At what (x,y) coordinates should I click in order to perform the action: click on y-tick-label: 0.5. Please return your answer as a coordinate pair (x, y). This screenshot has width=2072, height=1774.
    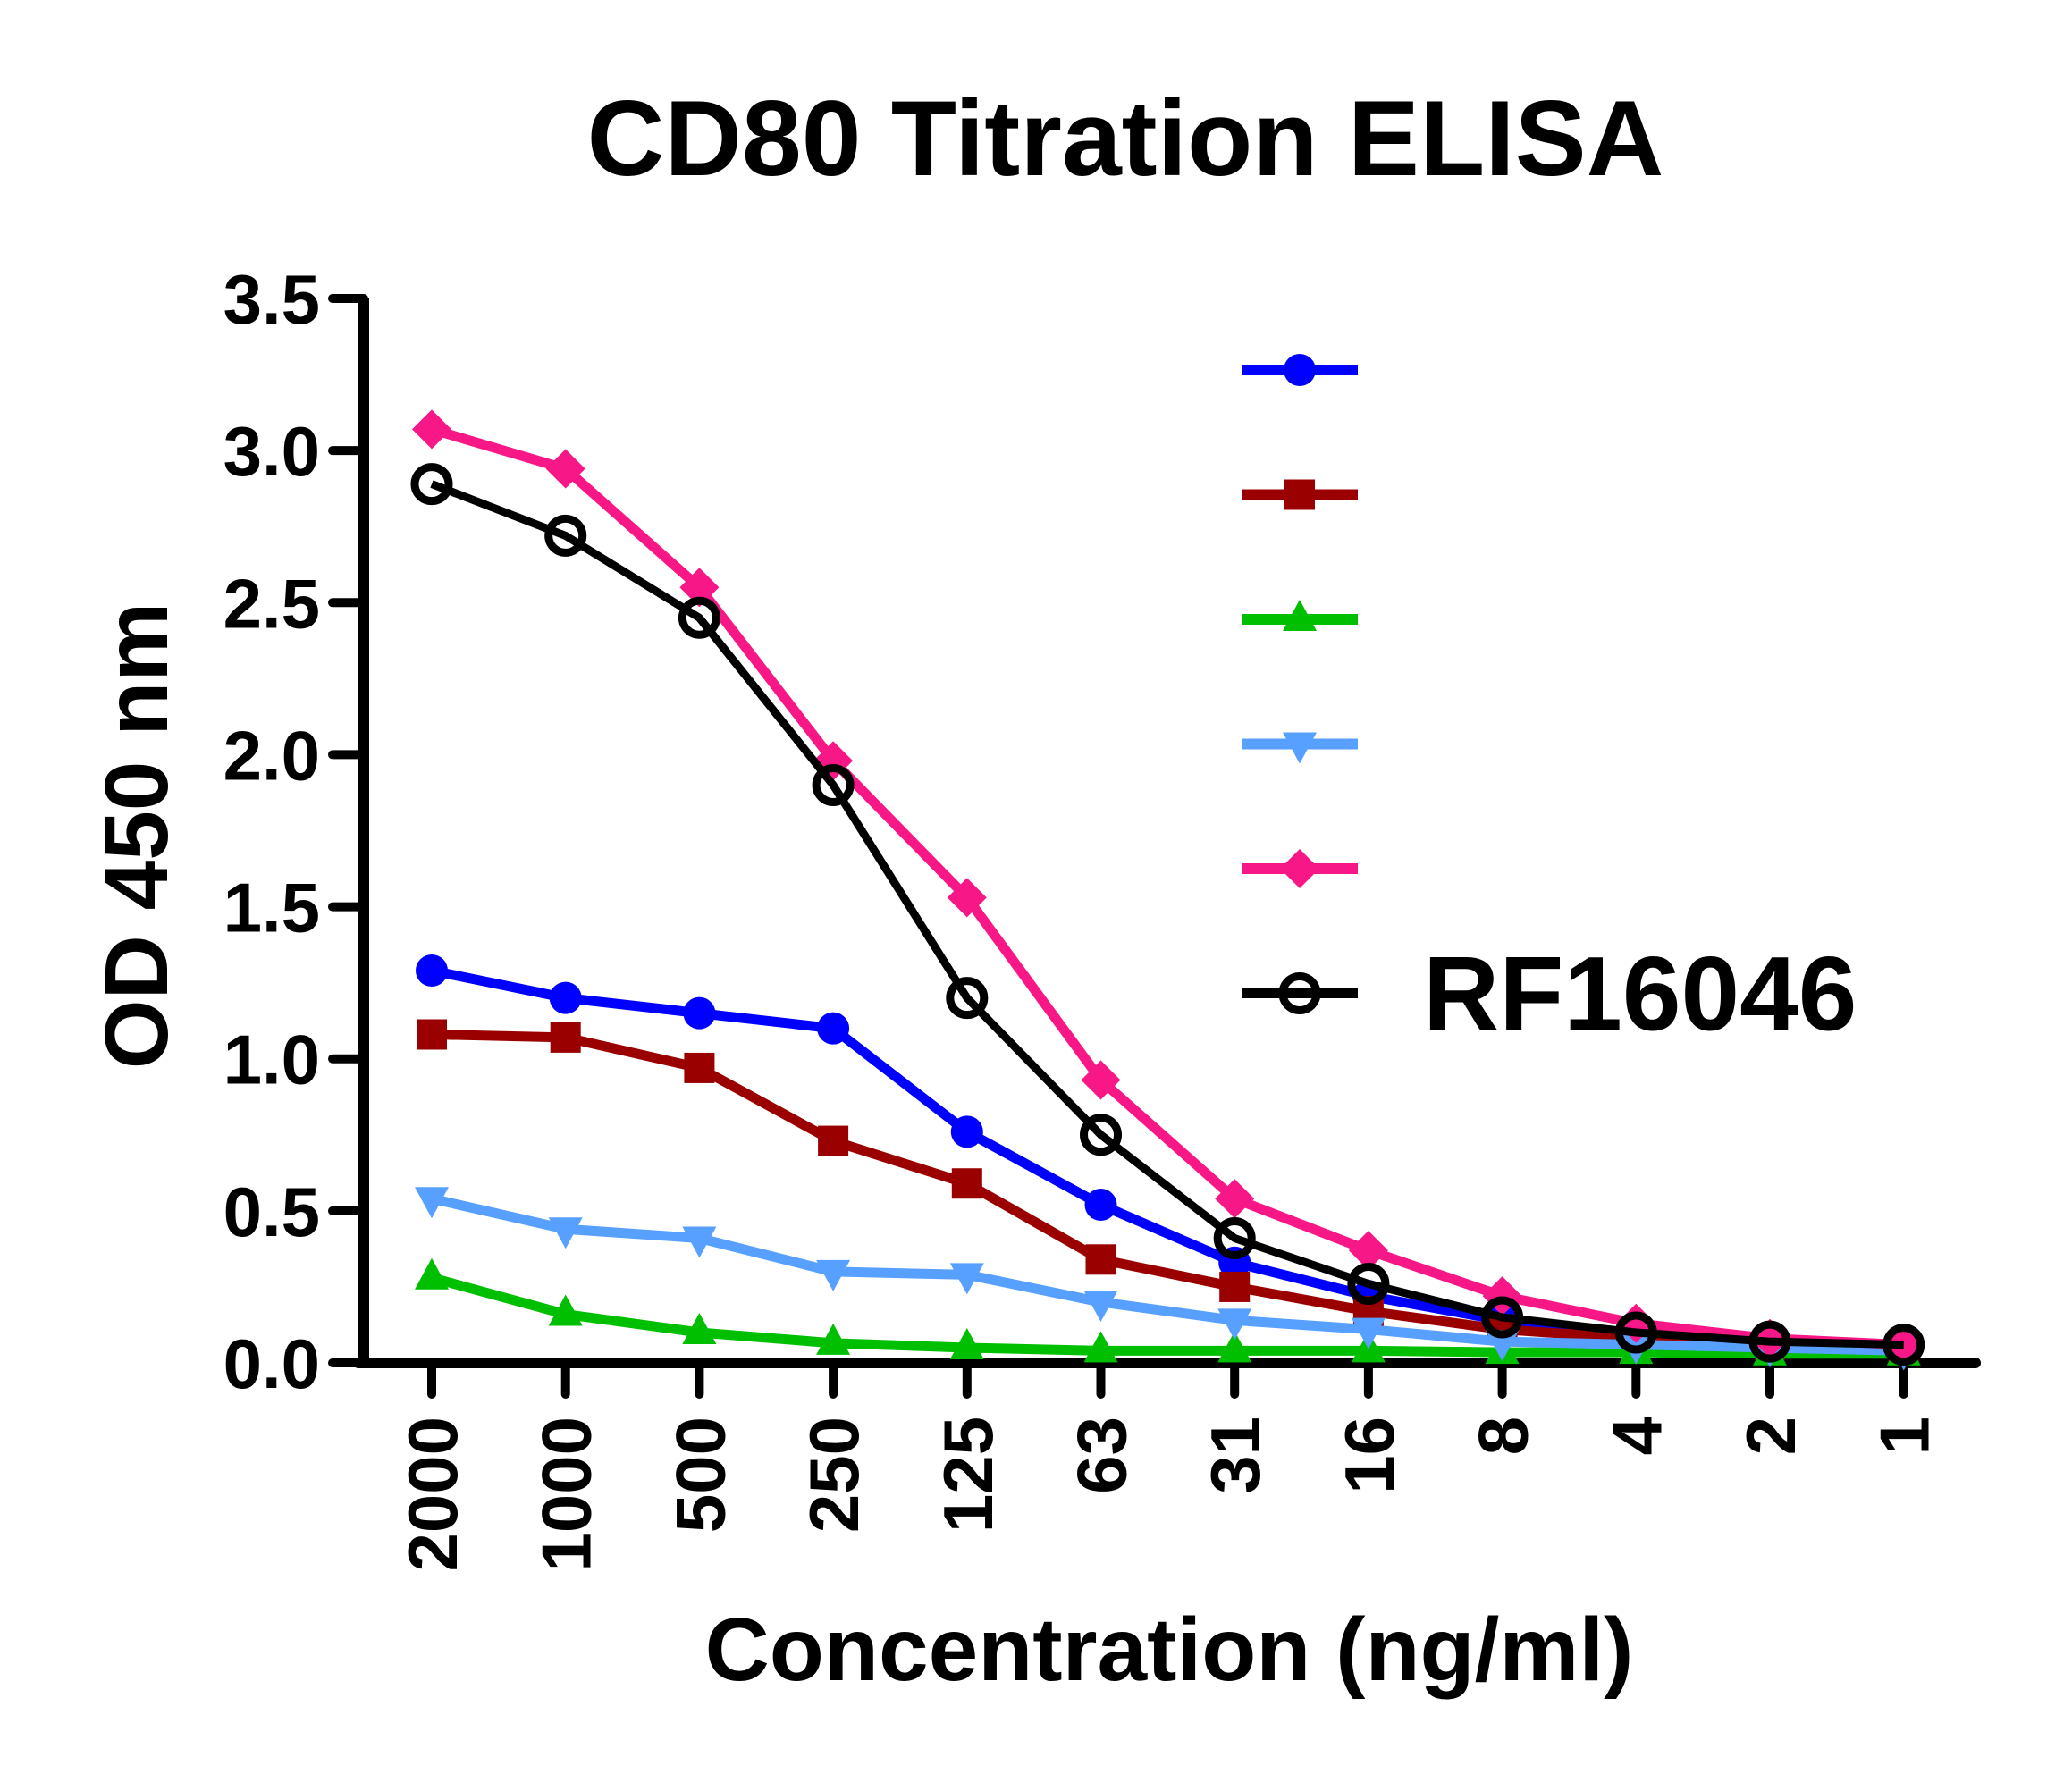
    Looking at the image, I should click on (271, 1212).